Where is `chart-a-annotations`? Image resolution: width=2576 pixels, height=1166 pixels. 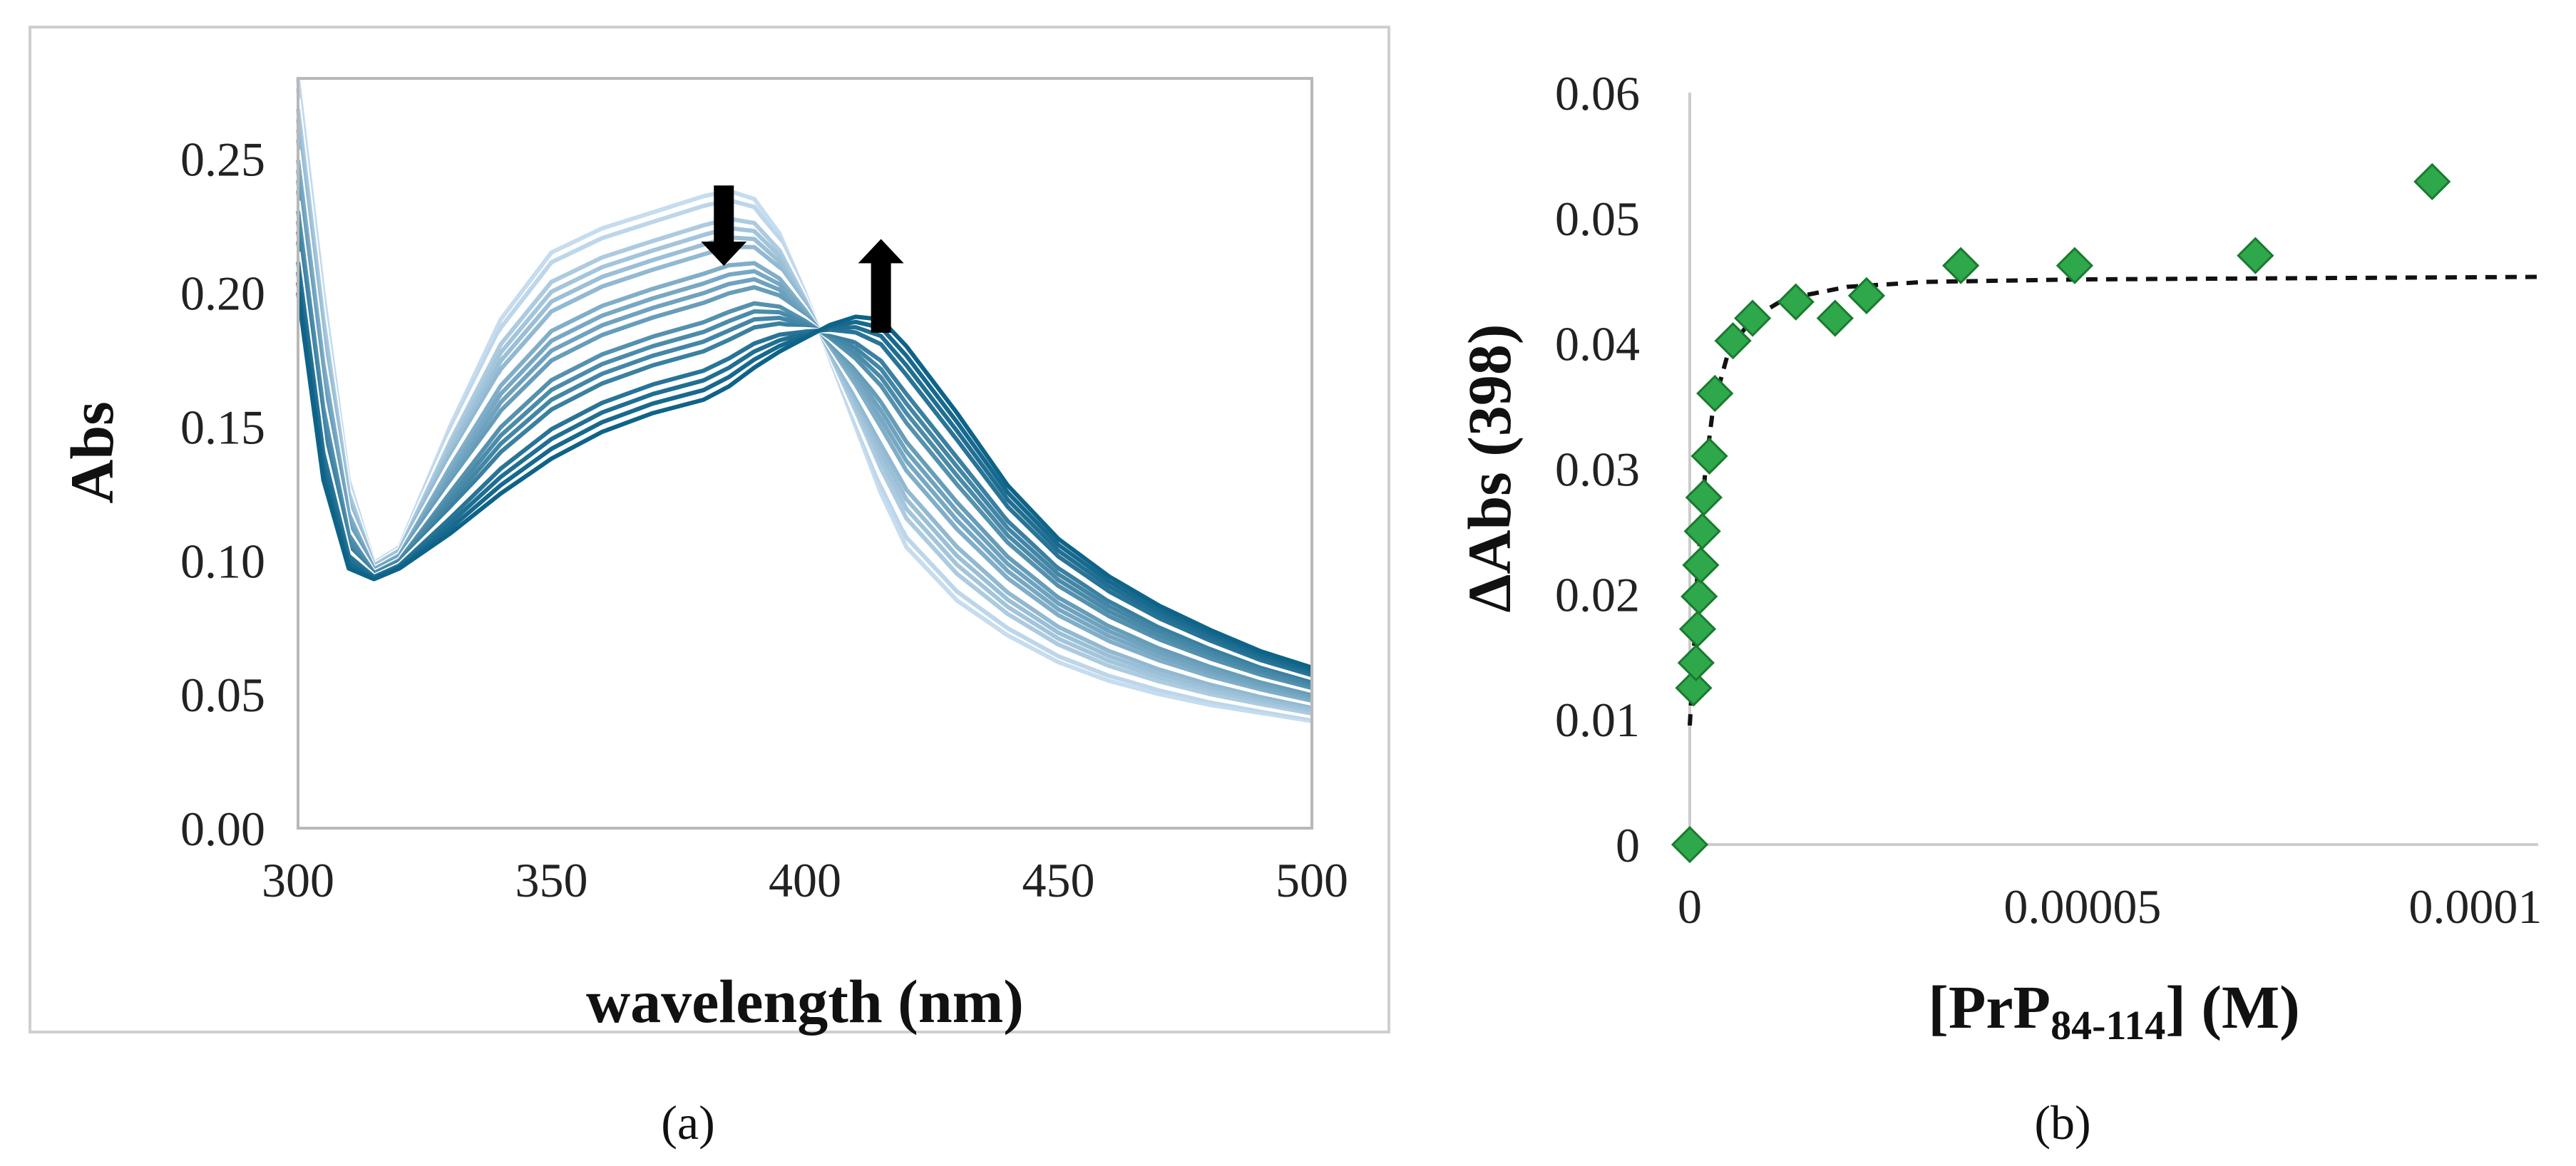 chart-a-annotations is located at coordinates (802, 259).